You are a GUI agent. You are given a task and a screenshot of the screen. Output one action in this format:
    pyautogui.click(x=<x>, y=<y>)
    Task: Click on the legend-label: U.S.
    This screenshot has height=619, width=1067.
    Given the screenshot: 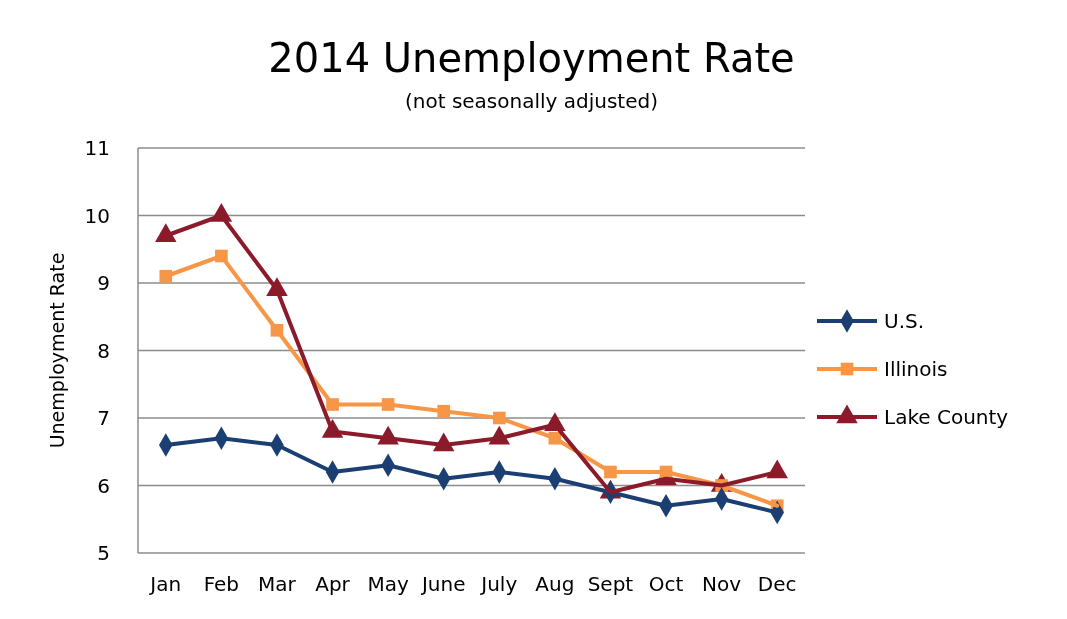 What is the action you would take?
    pyautogui.click(x=904, y=321)
    